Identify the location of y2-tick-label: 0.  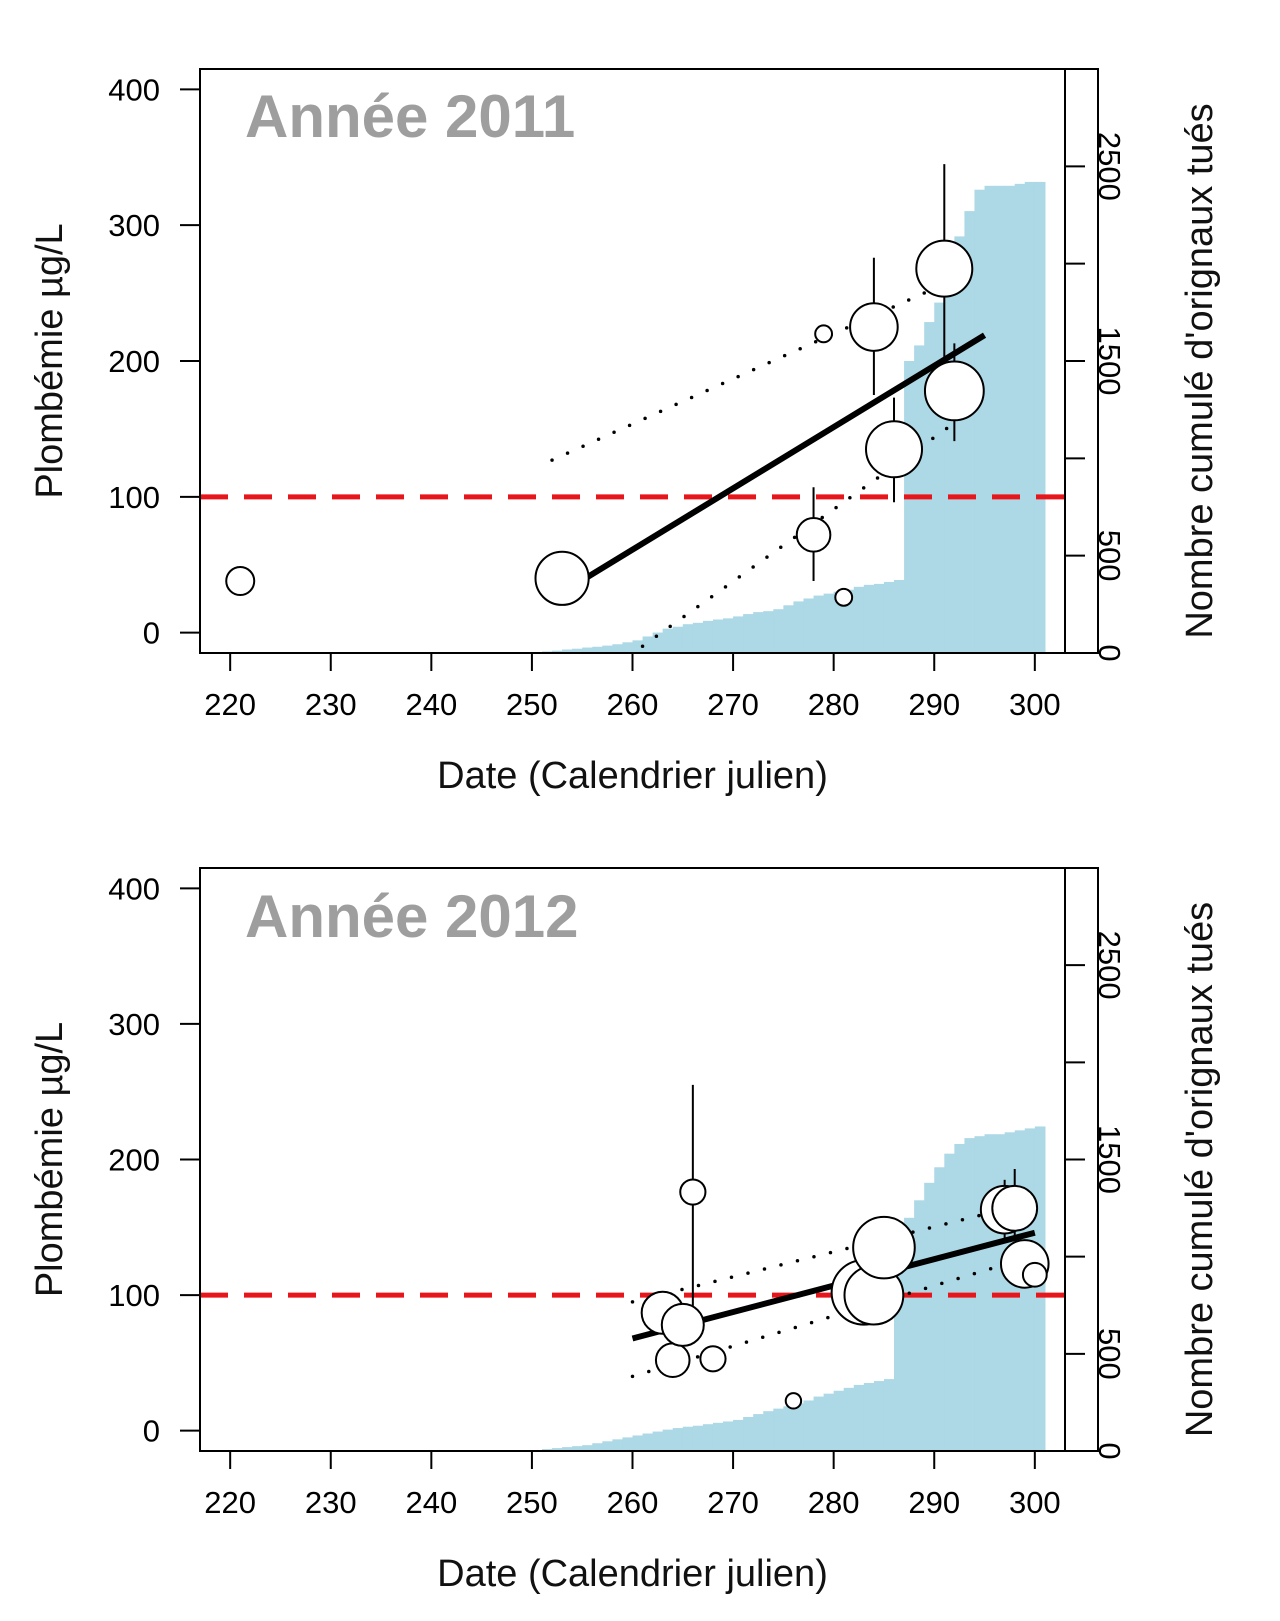
(1109, 652).